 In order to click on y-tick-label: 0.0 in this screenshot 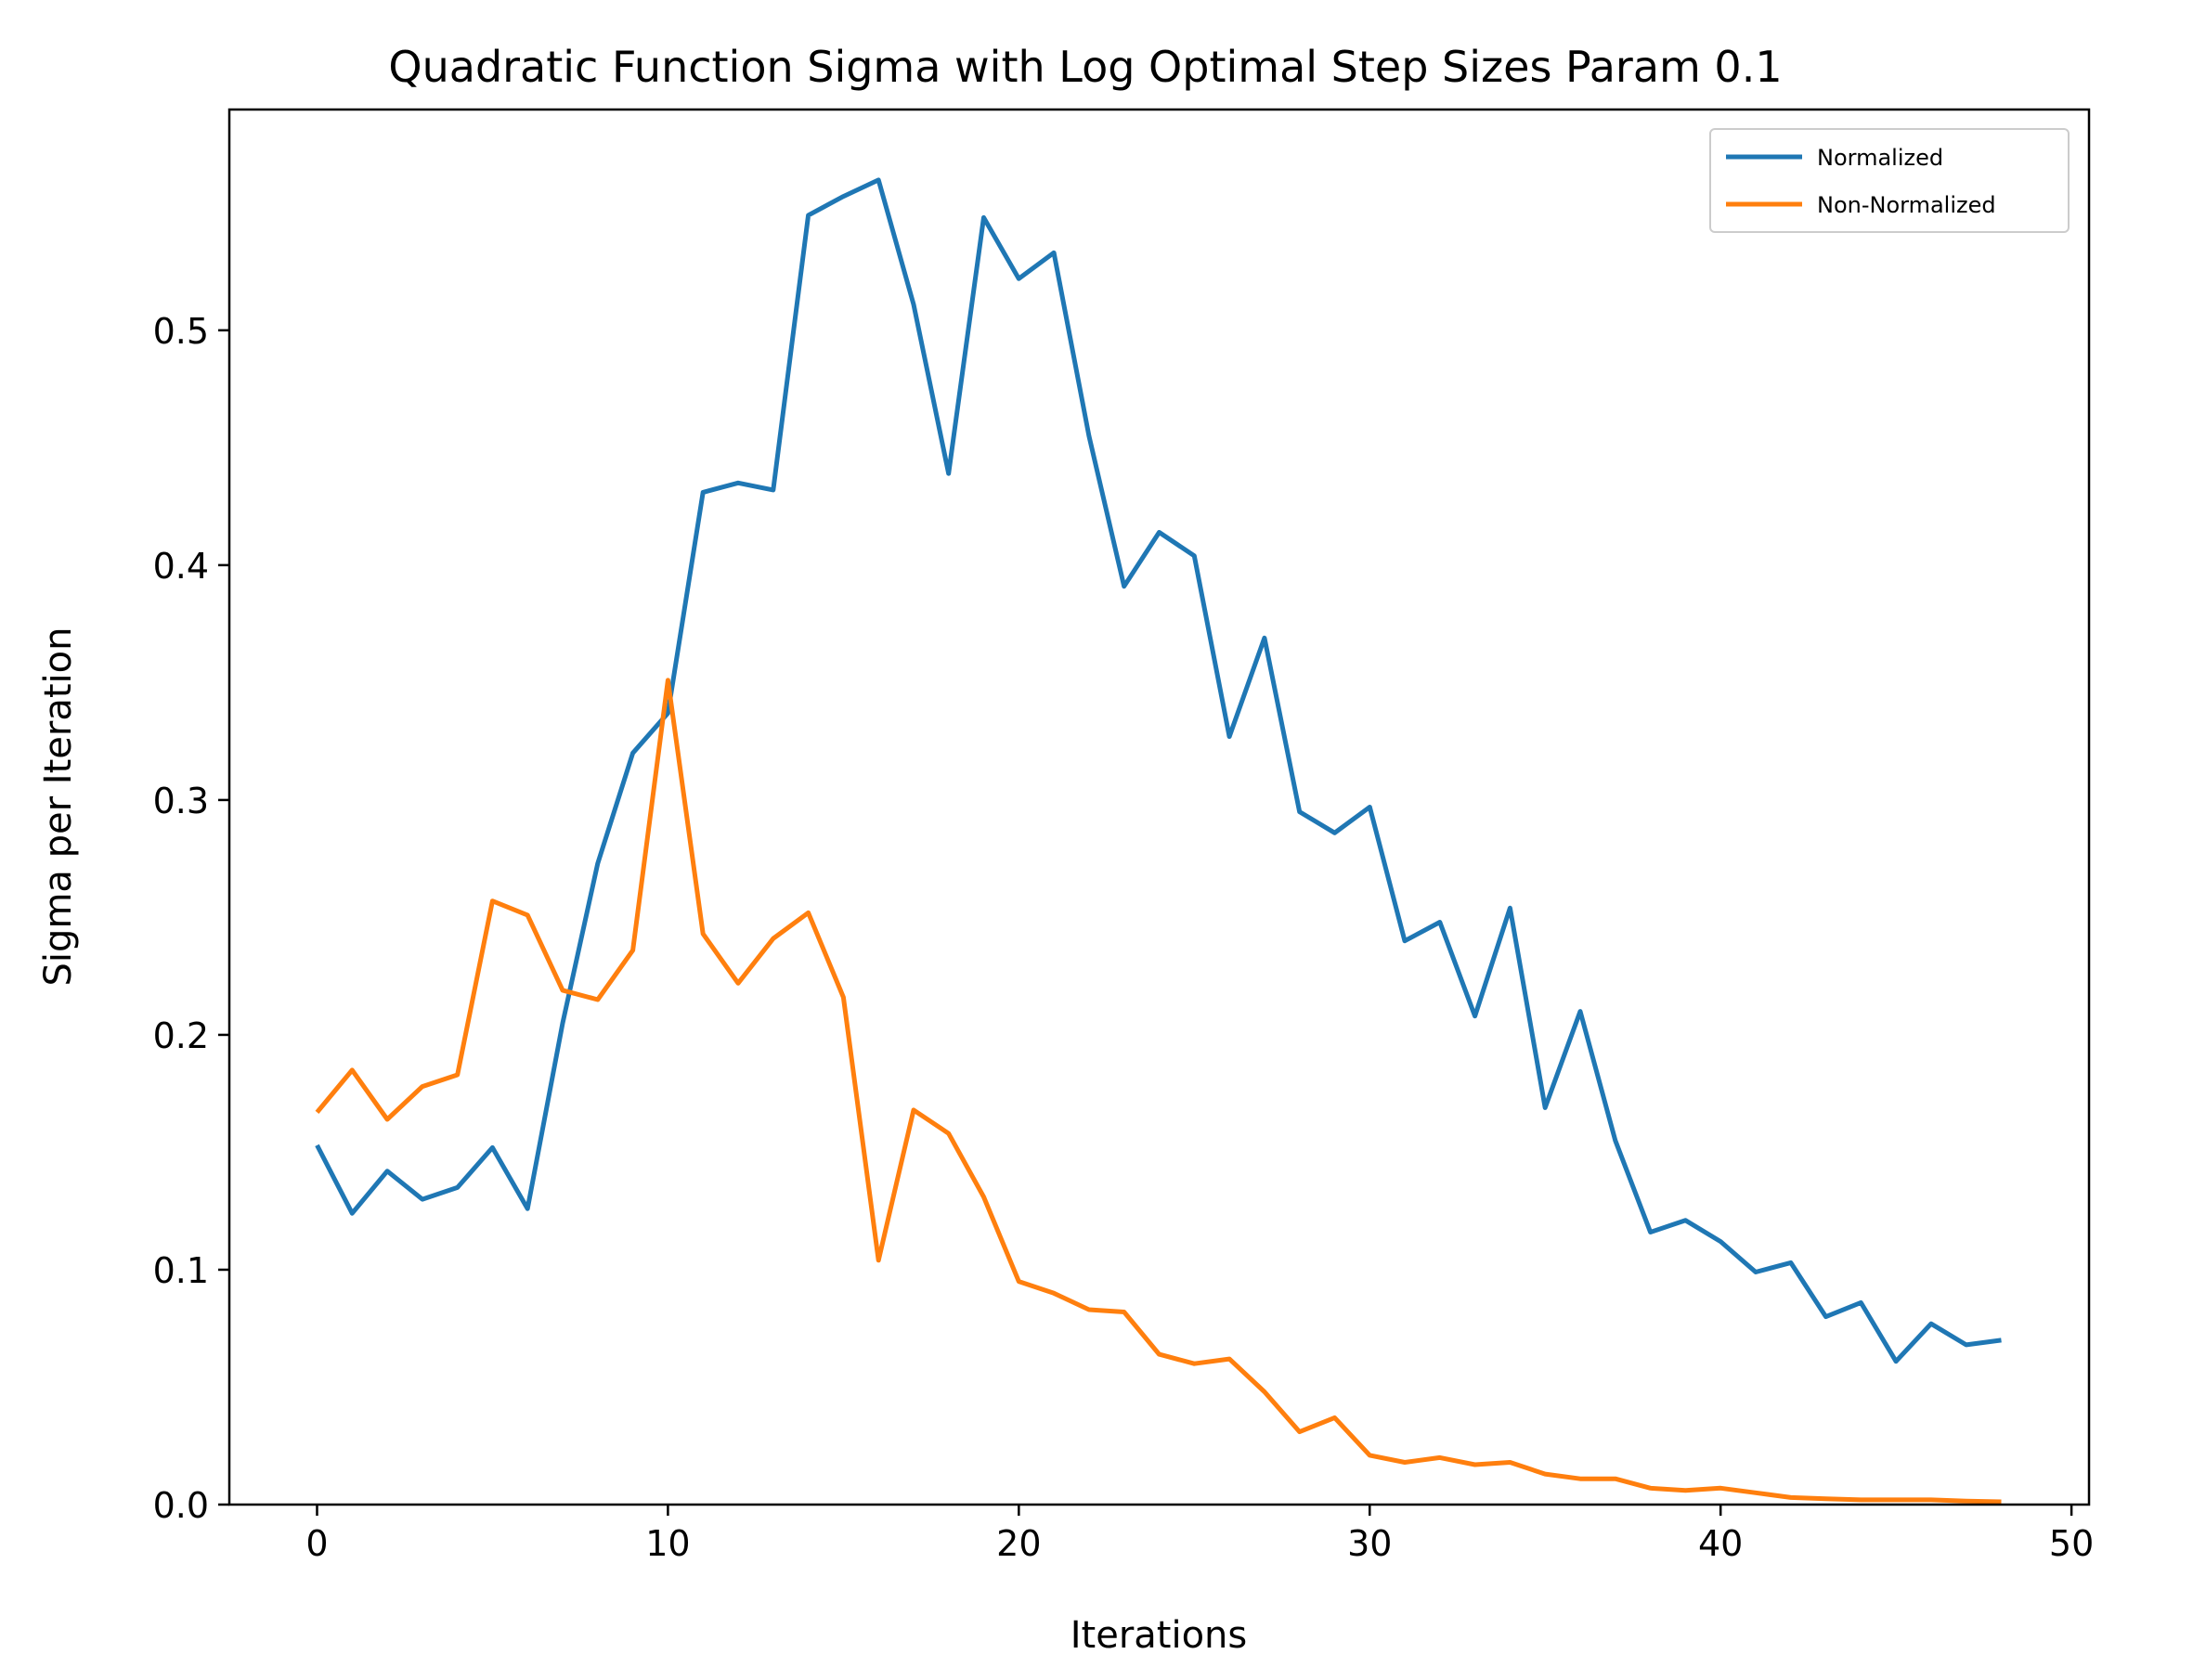, I will do `click(181, 1505)`.